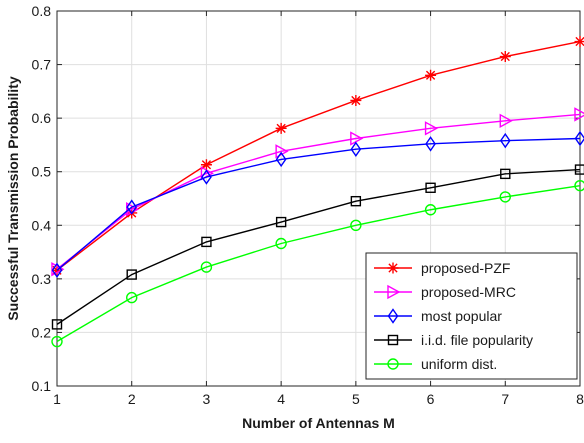  Describe the element at coordinates (42, 118) in the screenshot. I see `y-tick-label: 0.6` at that location.